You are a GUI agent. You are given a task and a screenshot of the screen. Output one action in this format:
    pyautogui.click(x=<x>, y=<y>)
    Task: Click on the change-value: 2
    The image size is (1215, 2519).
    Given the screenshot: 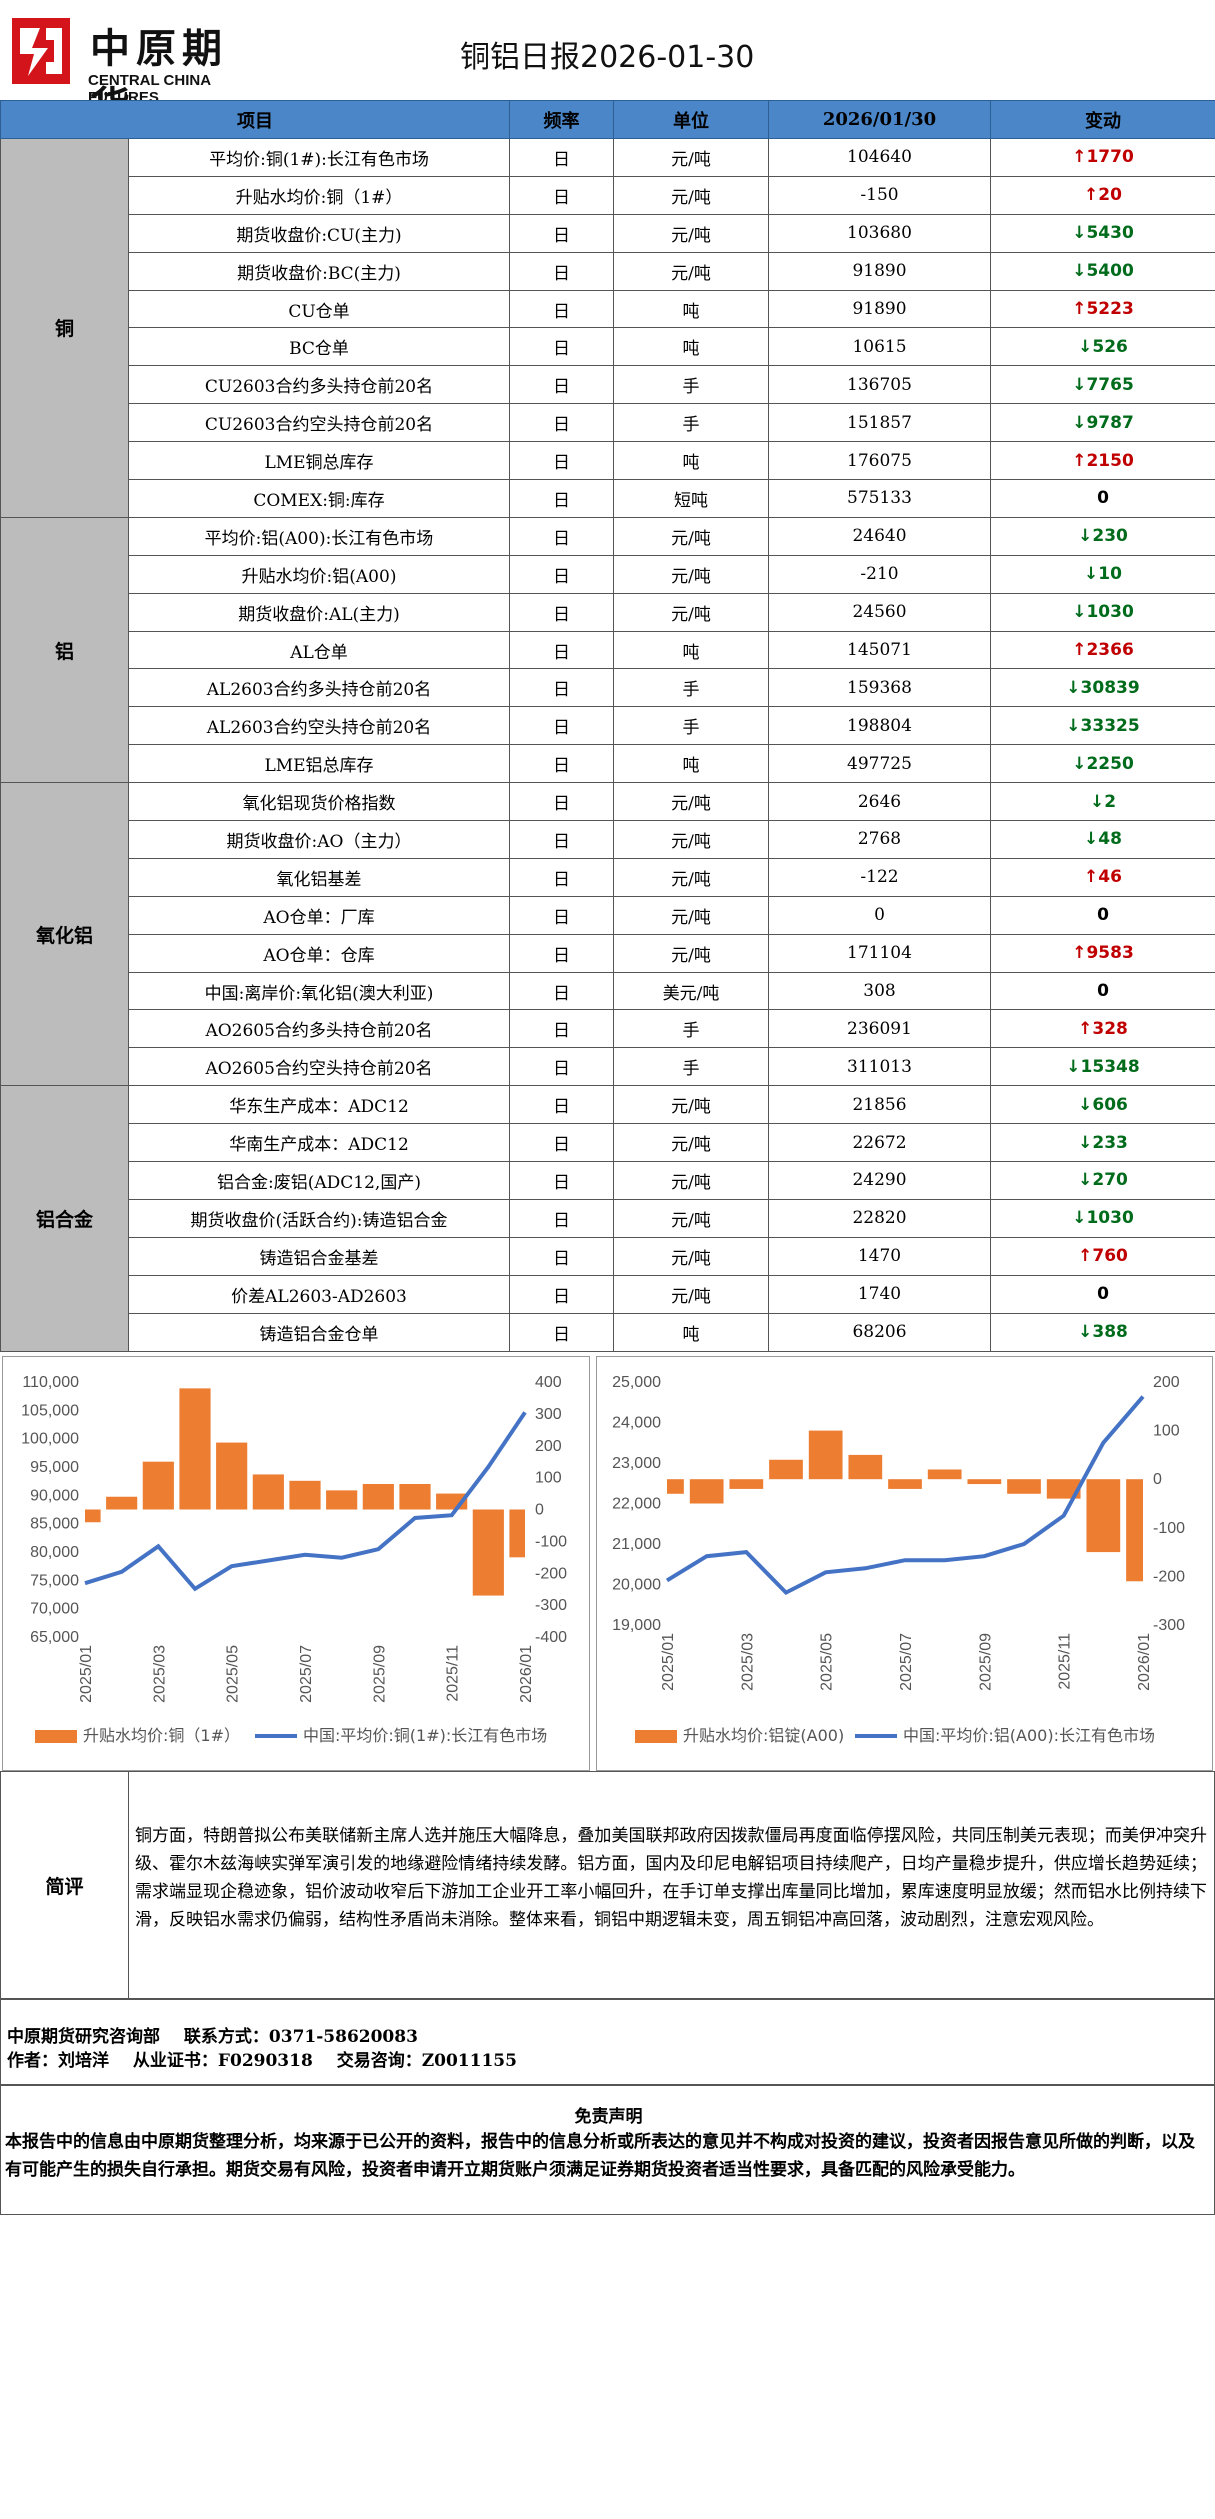 What is the action you would take?
    pyautogui.click(x=1110, y=801)
    